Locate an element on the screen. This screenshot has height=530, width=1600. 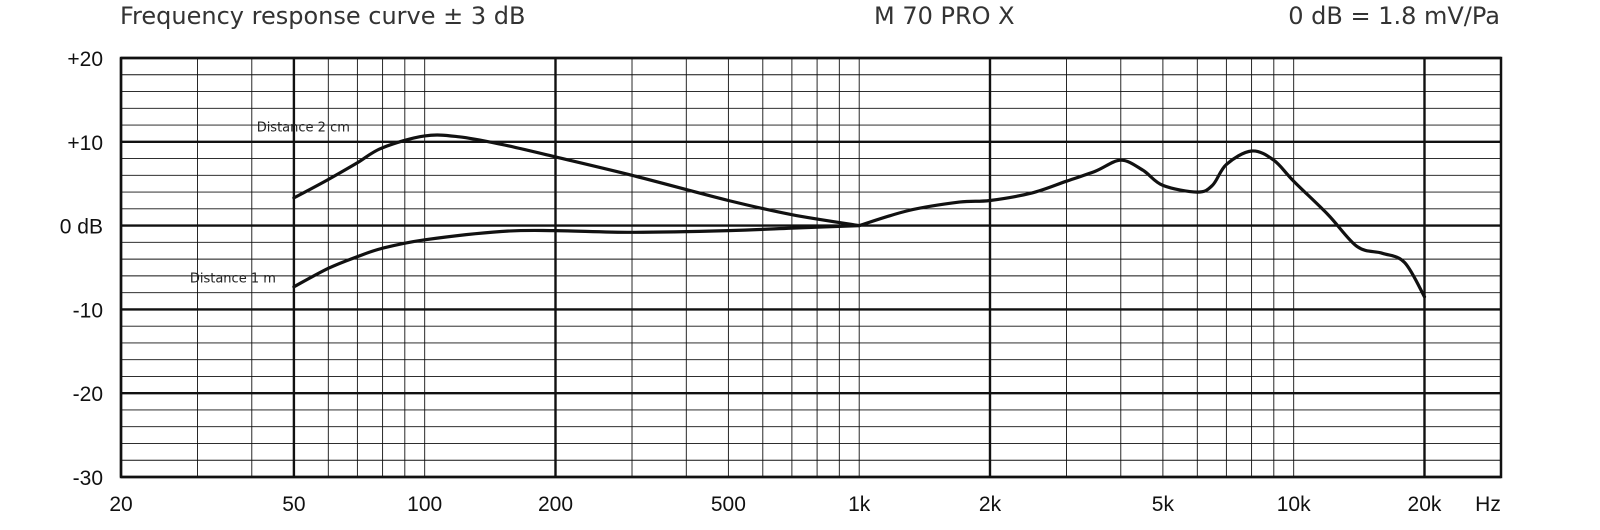
chart-header-left: Frequency response curve ± 3 dB is located at coordinates (323, 16).